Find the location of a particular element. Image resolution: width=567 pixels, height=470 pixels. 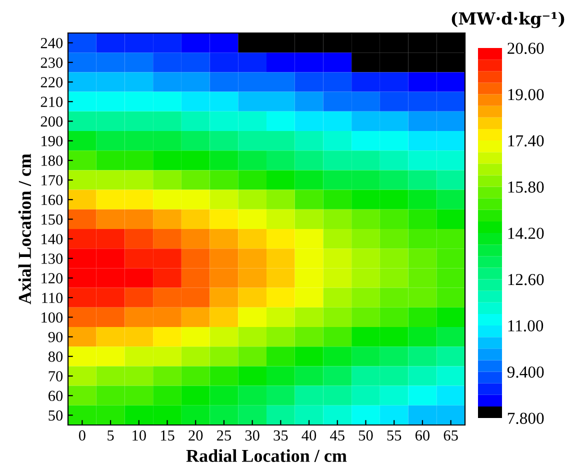

x-axis-title: Radial Location / cm is located at coordinates (266, 455).